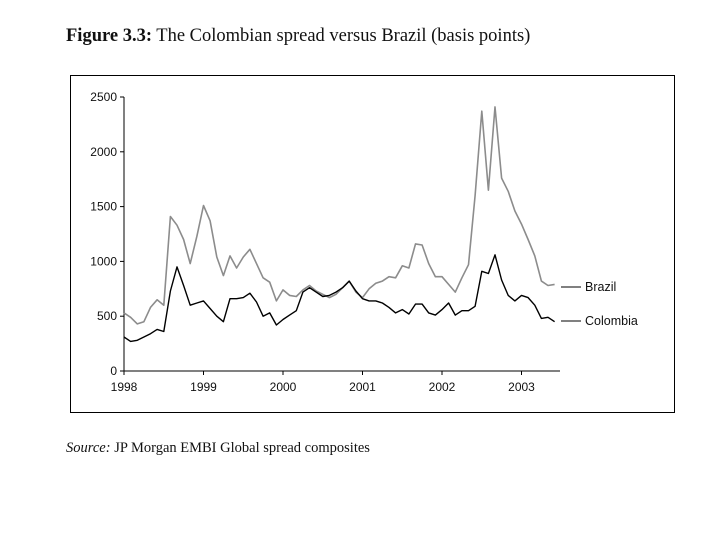  What do you see at coordinates (339, 298) in the screenshot?
I see `series-line-colombia` at bounding box center [339, 298].